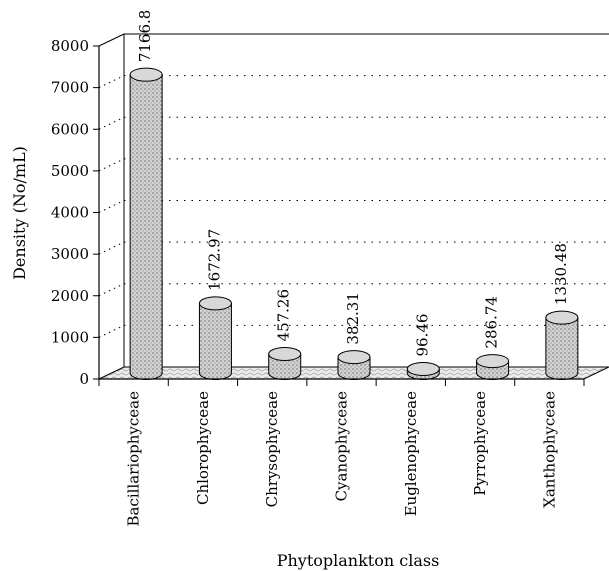 The height and width of the screenshot is (571, 609). What do you see at coordinates (145, 36) in the screenshot?
I see `bar-value-label: 7166.8` at bounding box center [145, 36].